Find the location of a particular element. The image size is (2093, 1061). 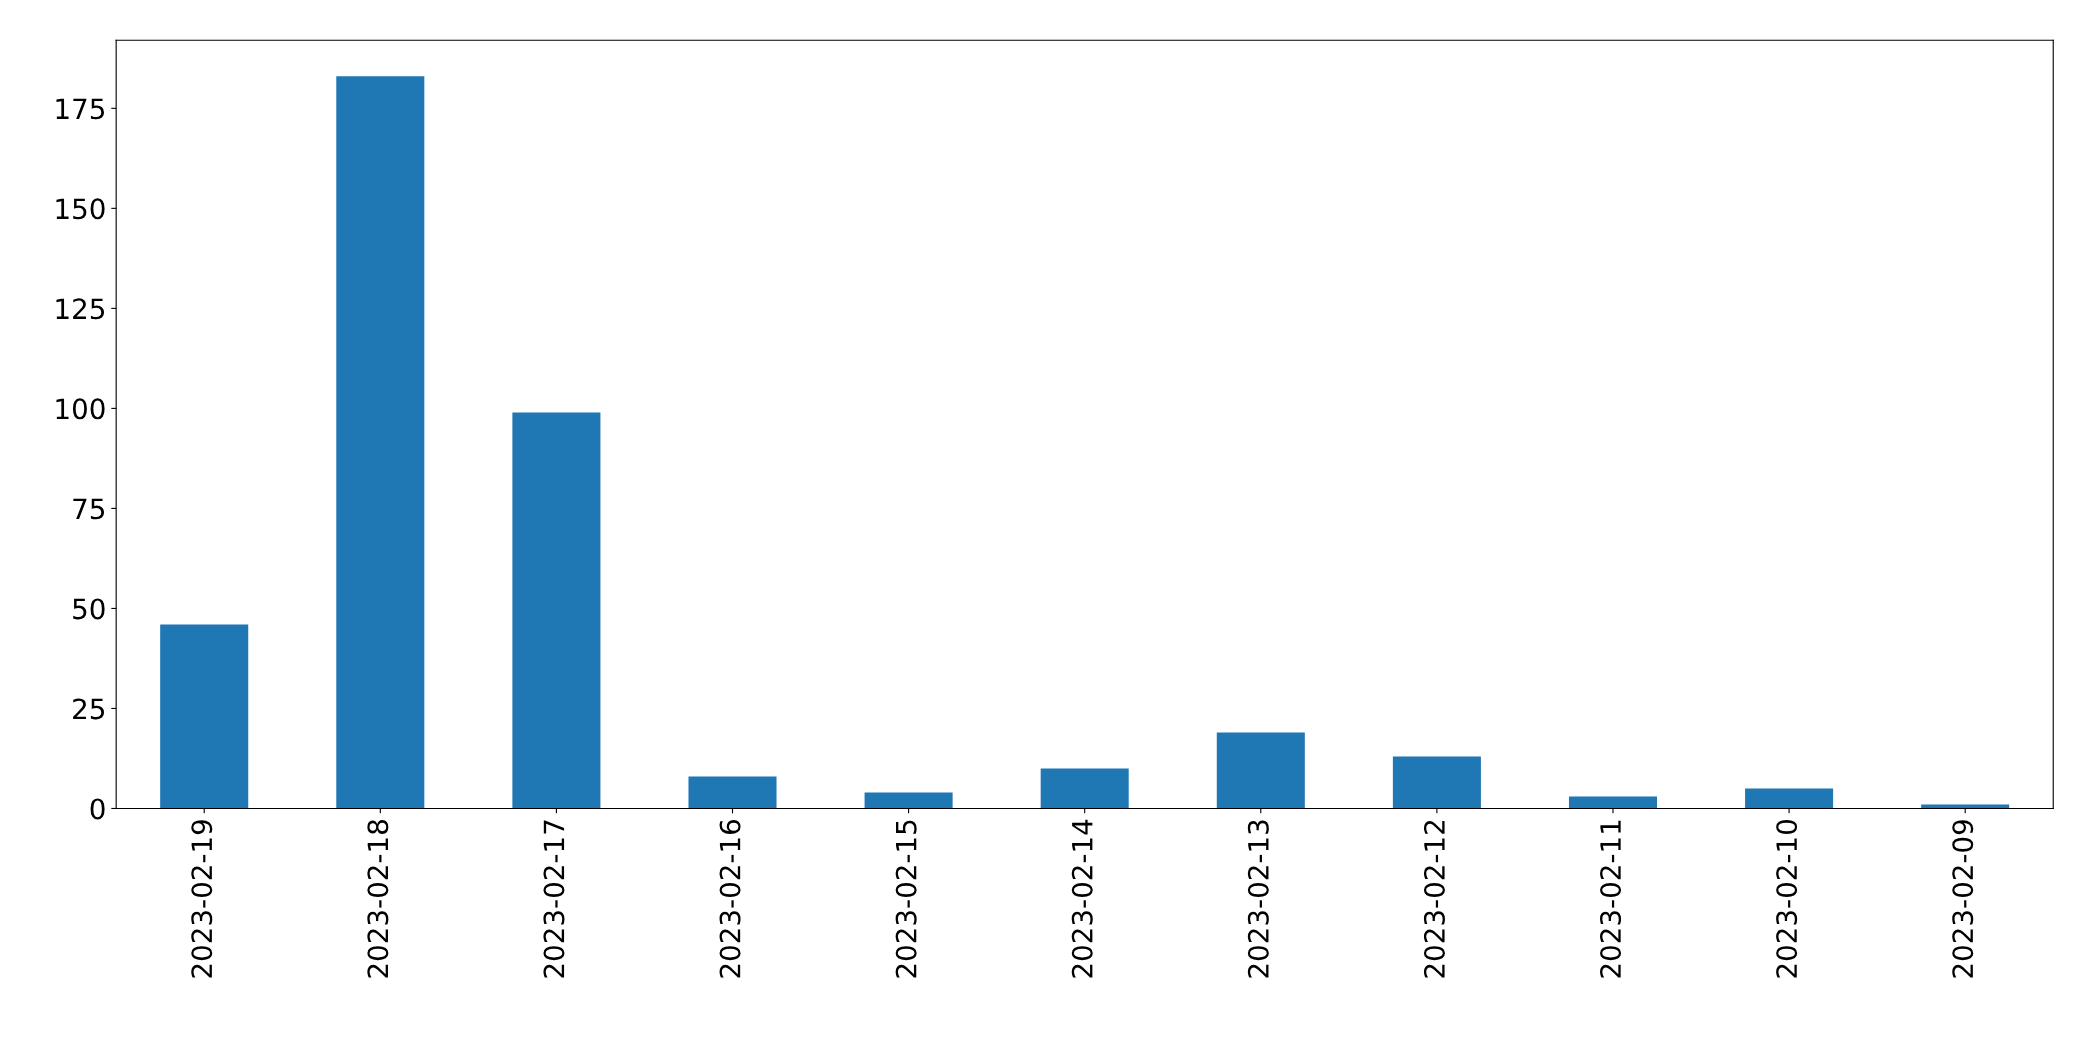

x-tick-label: 2023-02-16 is located at coordinates (730, 898).